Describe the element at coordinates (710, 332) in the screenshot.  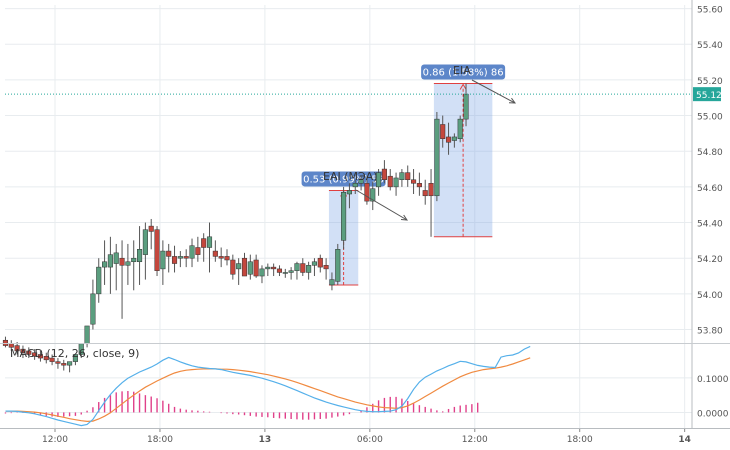
I see `price-tick-label: 53.80` at that location.